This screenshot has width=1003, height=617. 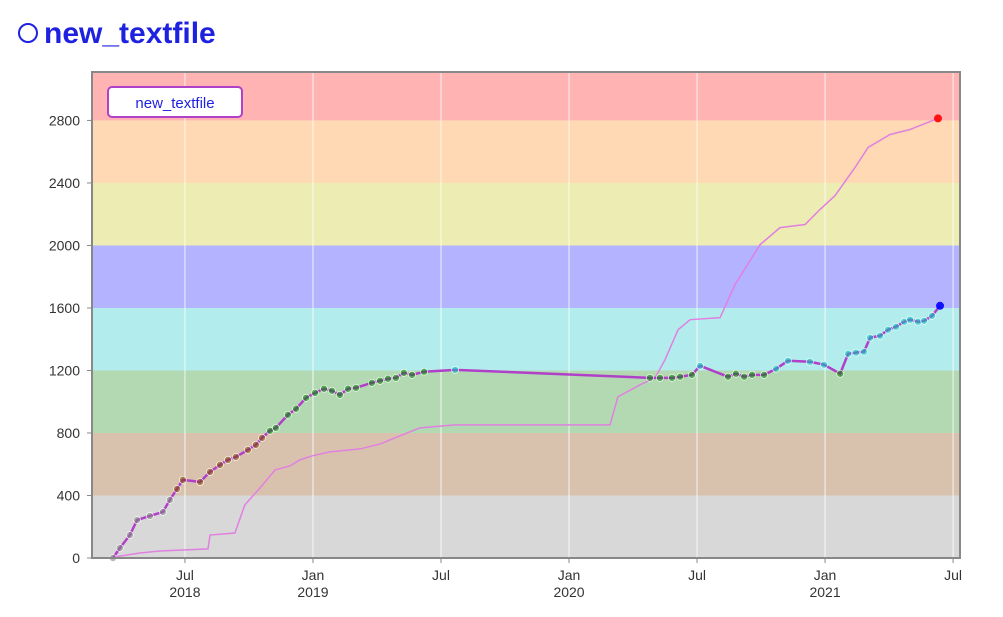 What do you see at coordinates (64, 183) in the screenshot?
I see `y-tick-label: 2400` at bounding box center [64, 183].